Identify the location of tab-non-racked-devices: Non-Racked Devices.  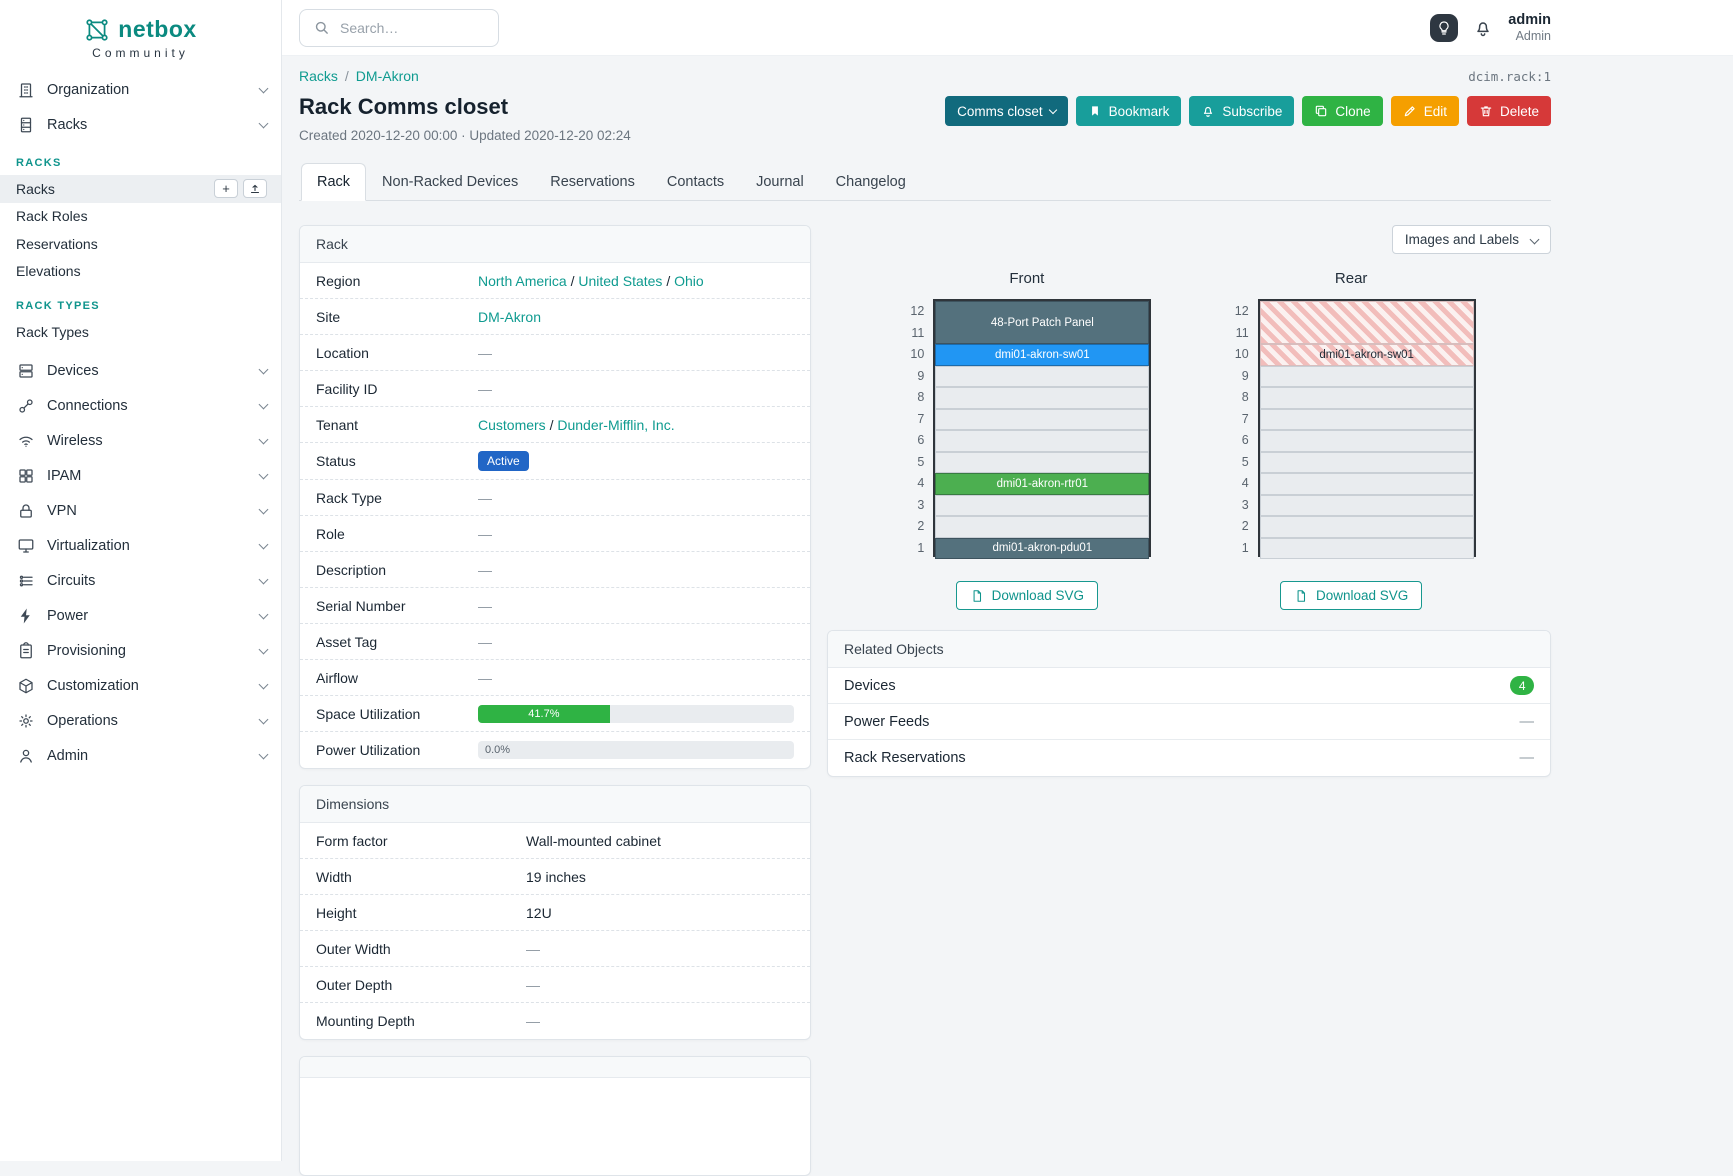
(450, 182).